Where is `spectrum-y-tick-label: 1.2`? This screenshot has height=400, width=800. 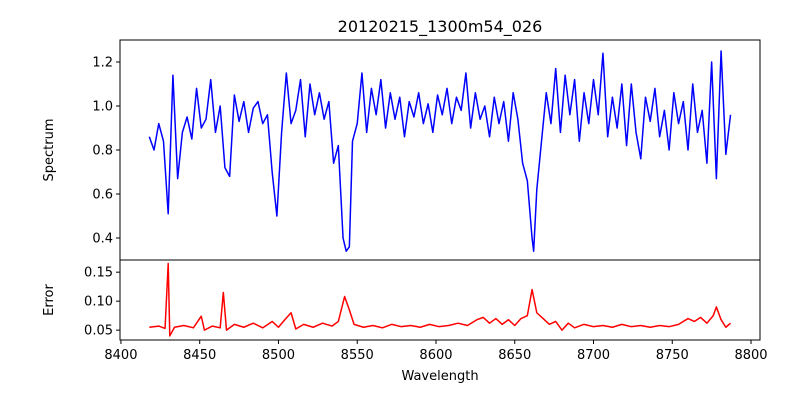 spectrum-y-tick-label: 1.2 is located at coordinates (102, 63).